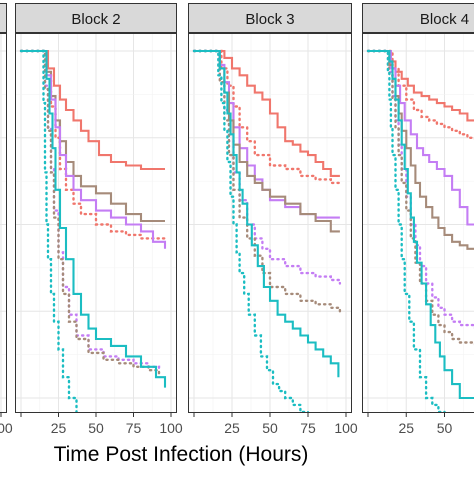 The width and height of the screenshot is (474, 479). Describe the element at coordinates (3, 18) in the screenshot. I see `facet-strip` at that location.